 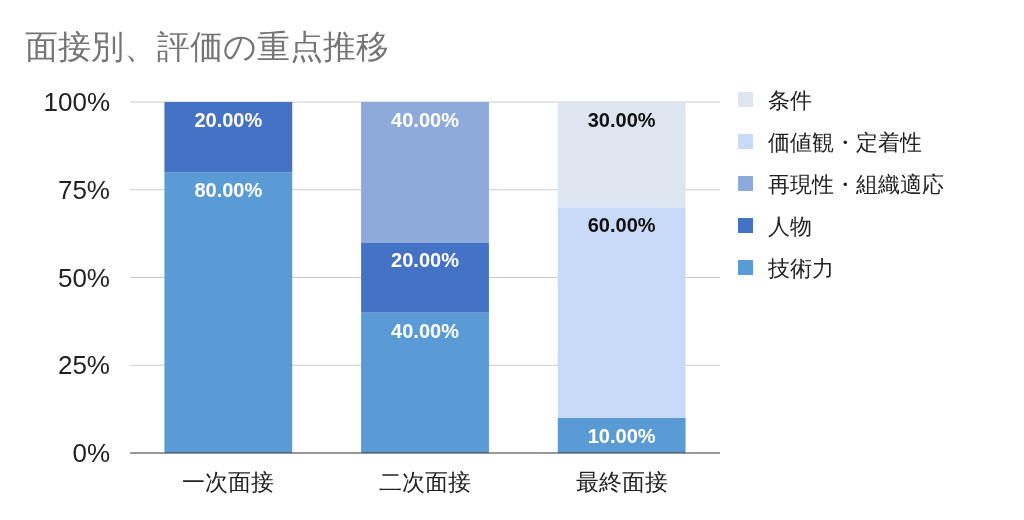 I want to click on y-tick-label: 25%, so click(x=83, y=365).